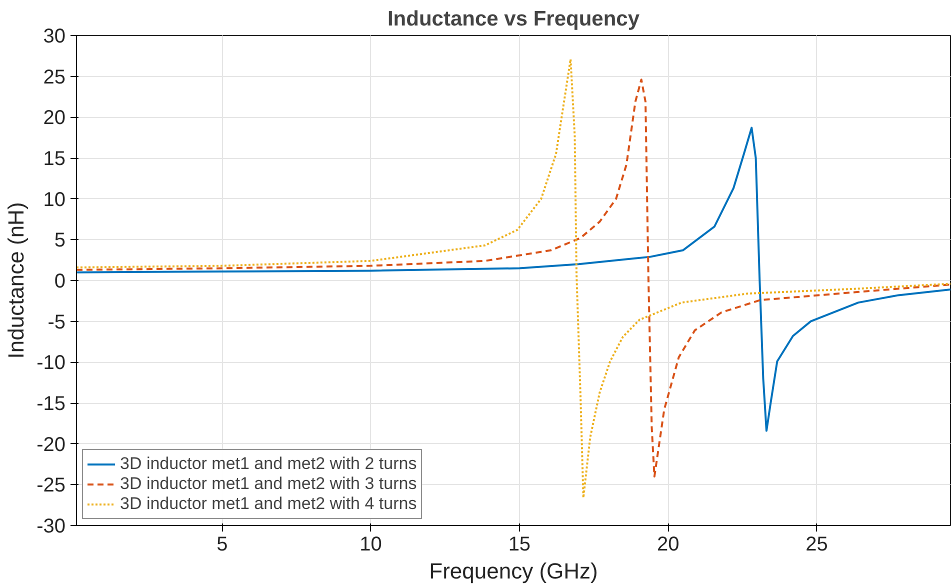 The width and height of the screenshot is (952, 586). What do you see at coordinates (60, 241) in the screenshot?
I see `y-tick-label: 5` at bounding box center [60, 241].